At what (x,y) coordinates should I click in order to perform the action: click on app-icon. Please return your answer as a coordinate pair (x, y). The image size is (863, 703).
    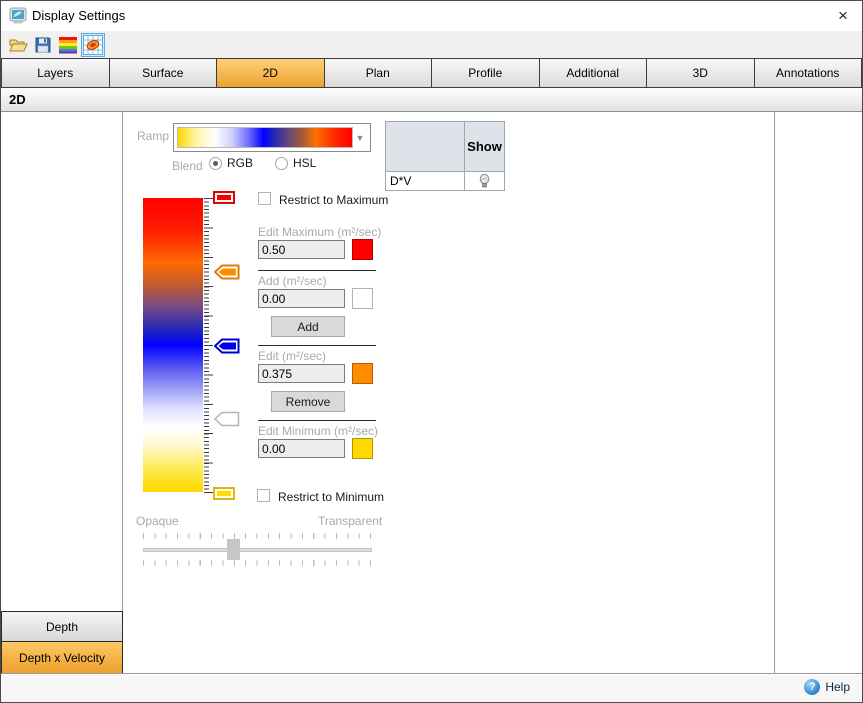
    Looking at the image, I should click on (18, 16).